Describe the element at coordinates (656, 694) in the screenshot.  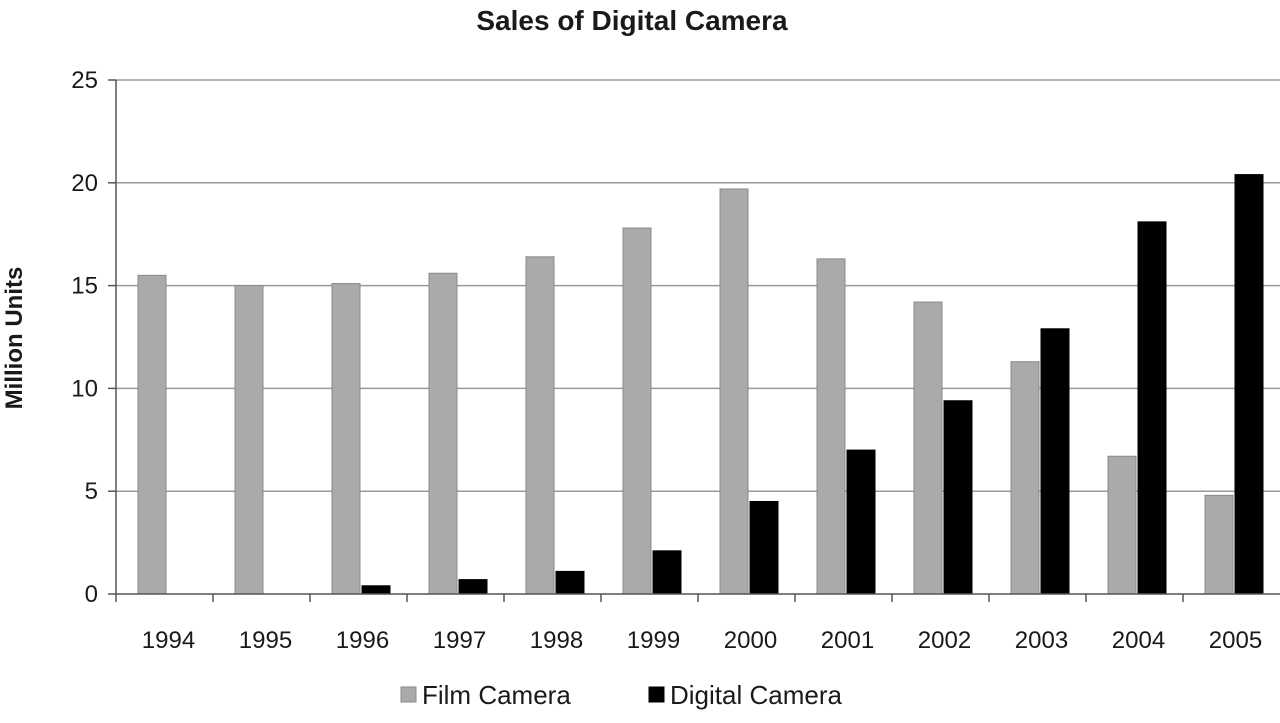
I see `legend-swatch-digital-camera` at that location.